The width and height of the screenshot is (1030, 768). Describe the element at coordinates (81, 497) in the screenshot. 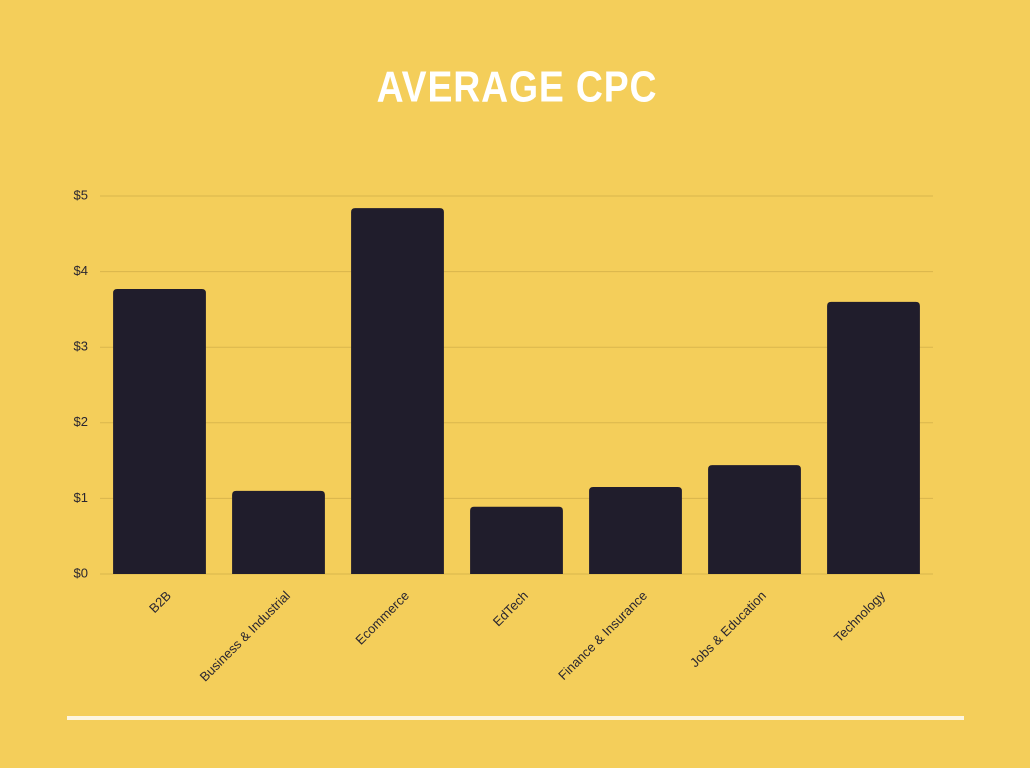

I see `y-tick-label: $1` at that location.